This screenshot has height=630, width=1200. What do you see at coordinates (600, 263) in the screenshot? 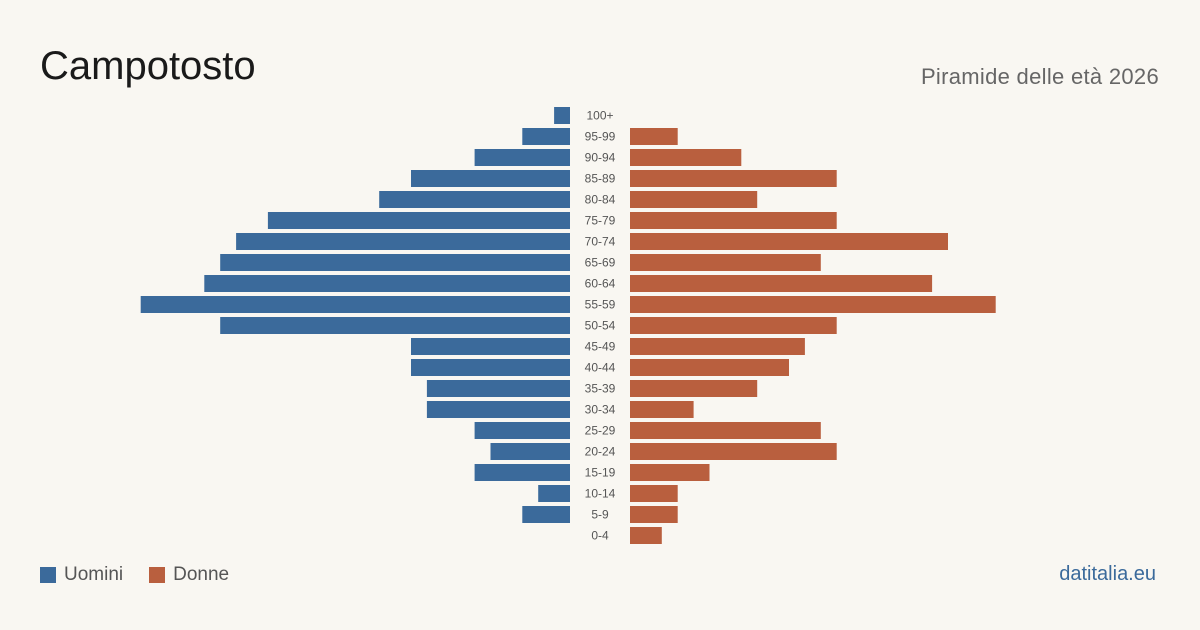
I see `age-label-65-69: 65-69` at bounding box center [600, 263].